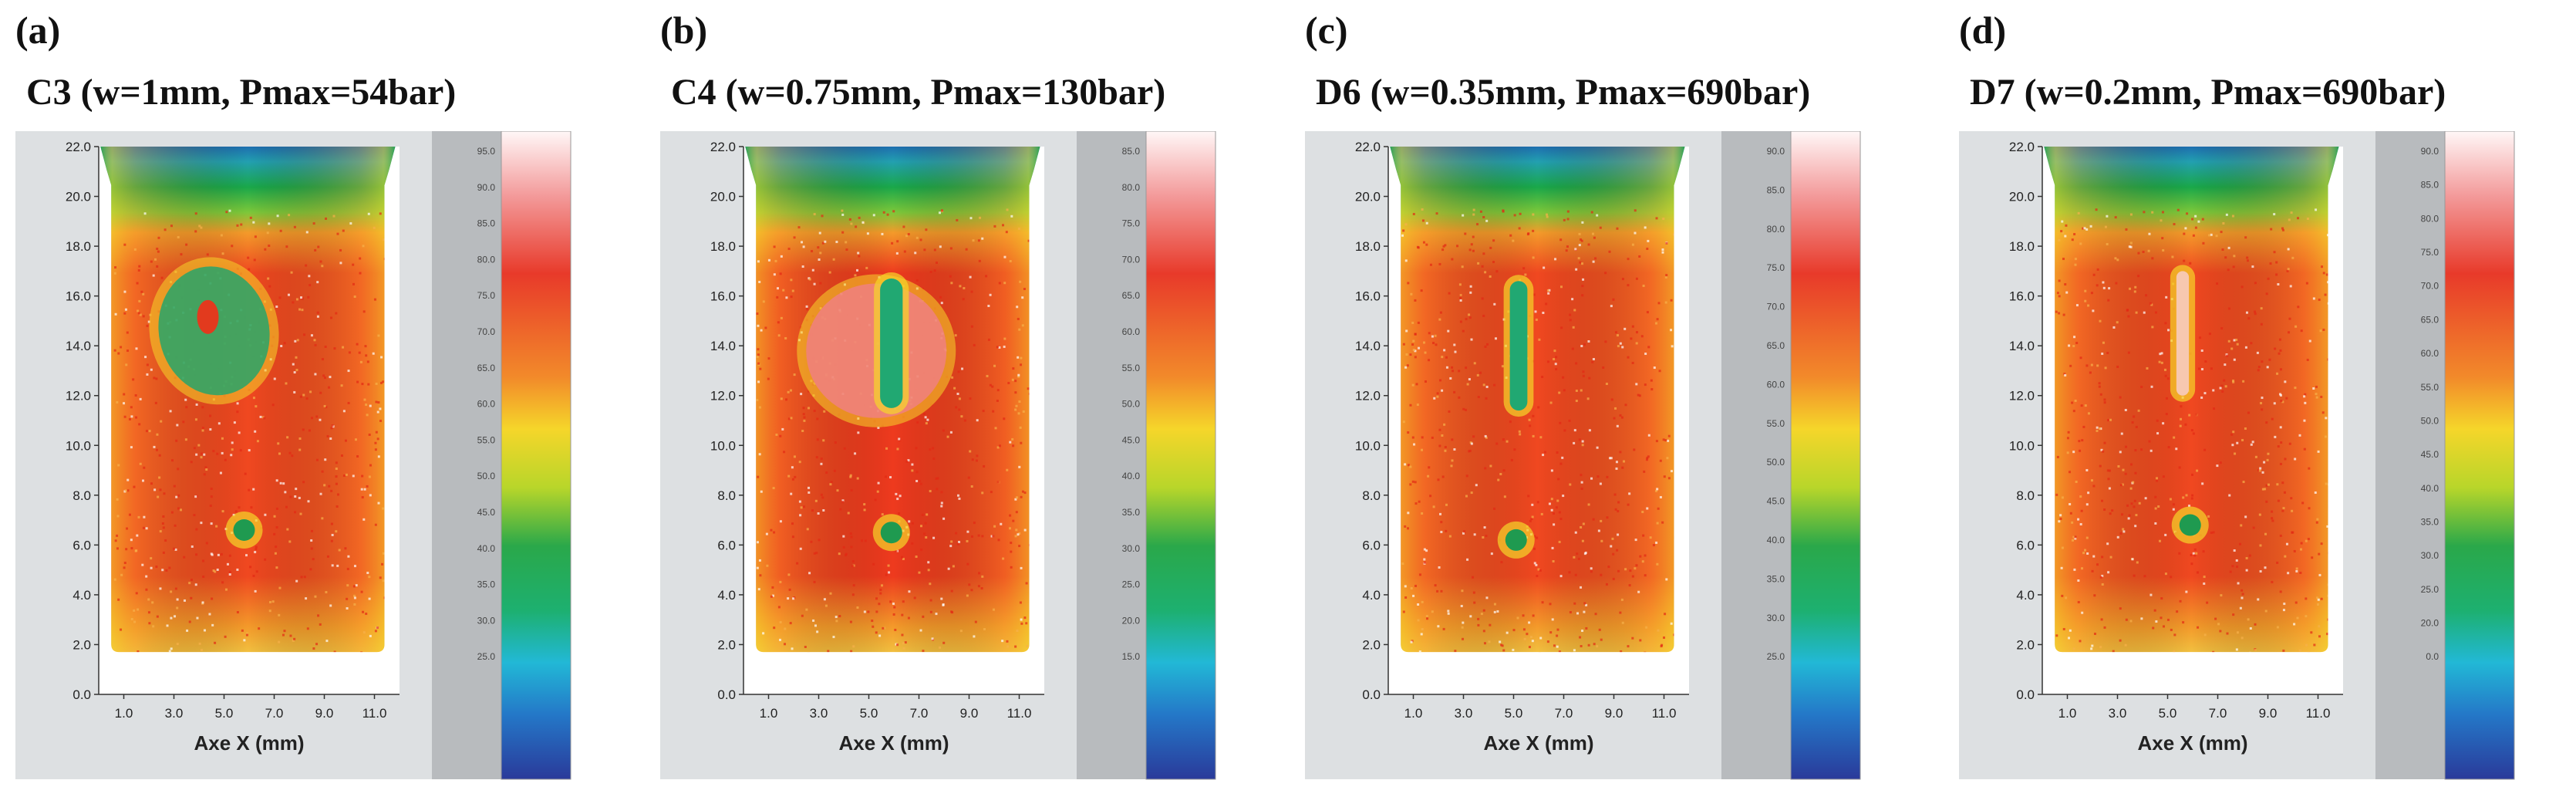 This screenshot has height=797, width=2576. Describe the element at coordinates (1368, 396) in the screenshot. I see `y-tick-label: 12.0` at that location.